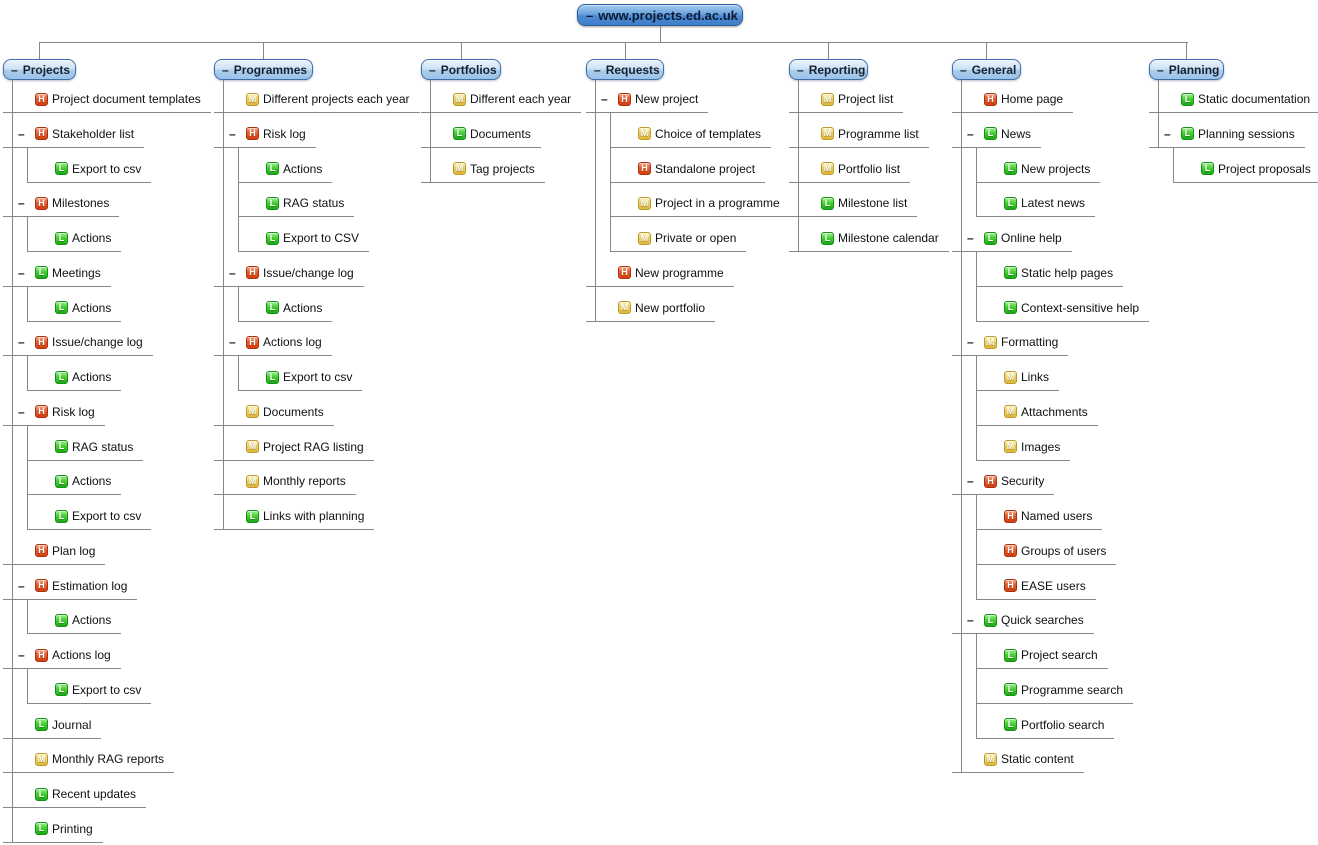 The width and height of the screenshot is (1318, 845). What do you see at coordinates (75, 794) in the screenshot?
I see `tree-item-recent-updates: L Recent updates` at bounding box center [75, 794].